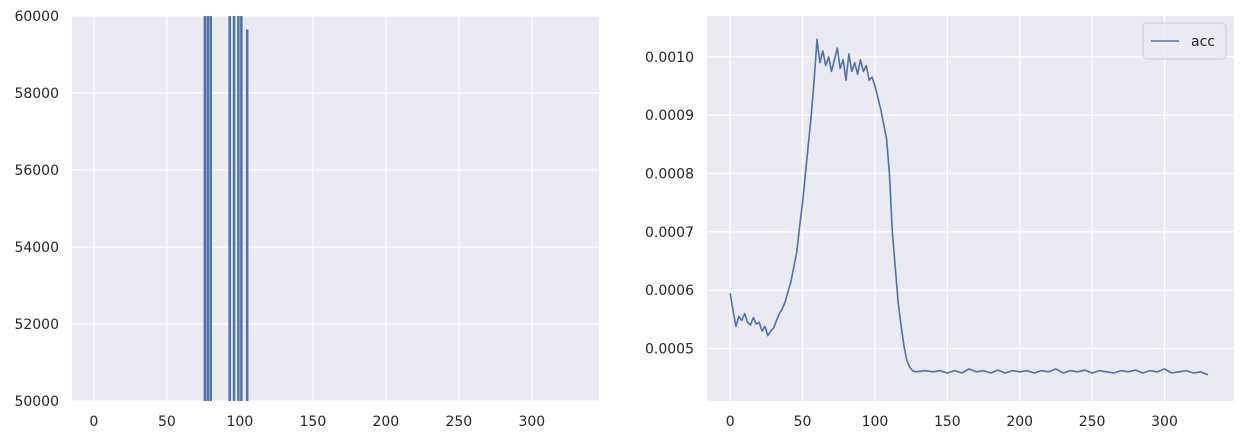 The height and width of the screenshot is (439, 1243). What do you see at coordinates (669, 233) in the screenshot?
I see `y-tick-label: 0.0007` at bounding box center [669, 233].